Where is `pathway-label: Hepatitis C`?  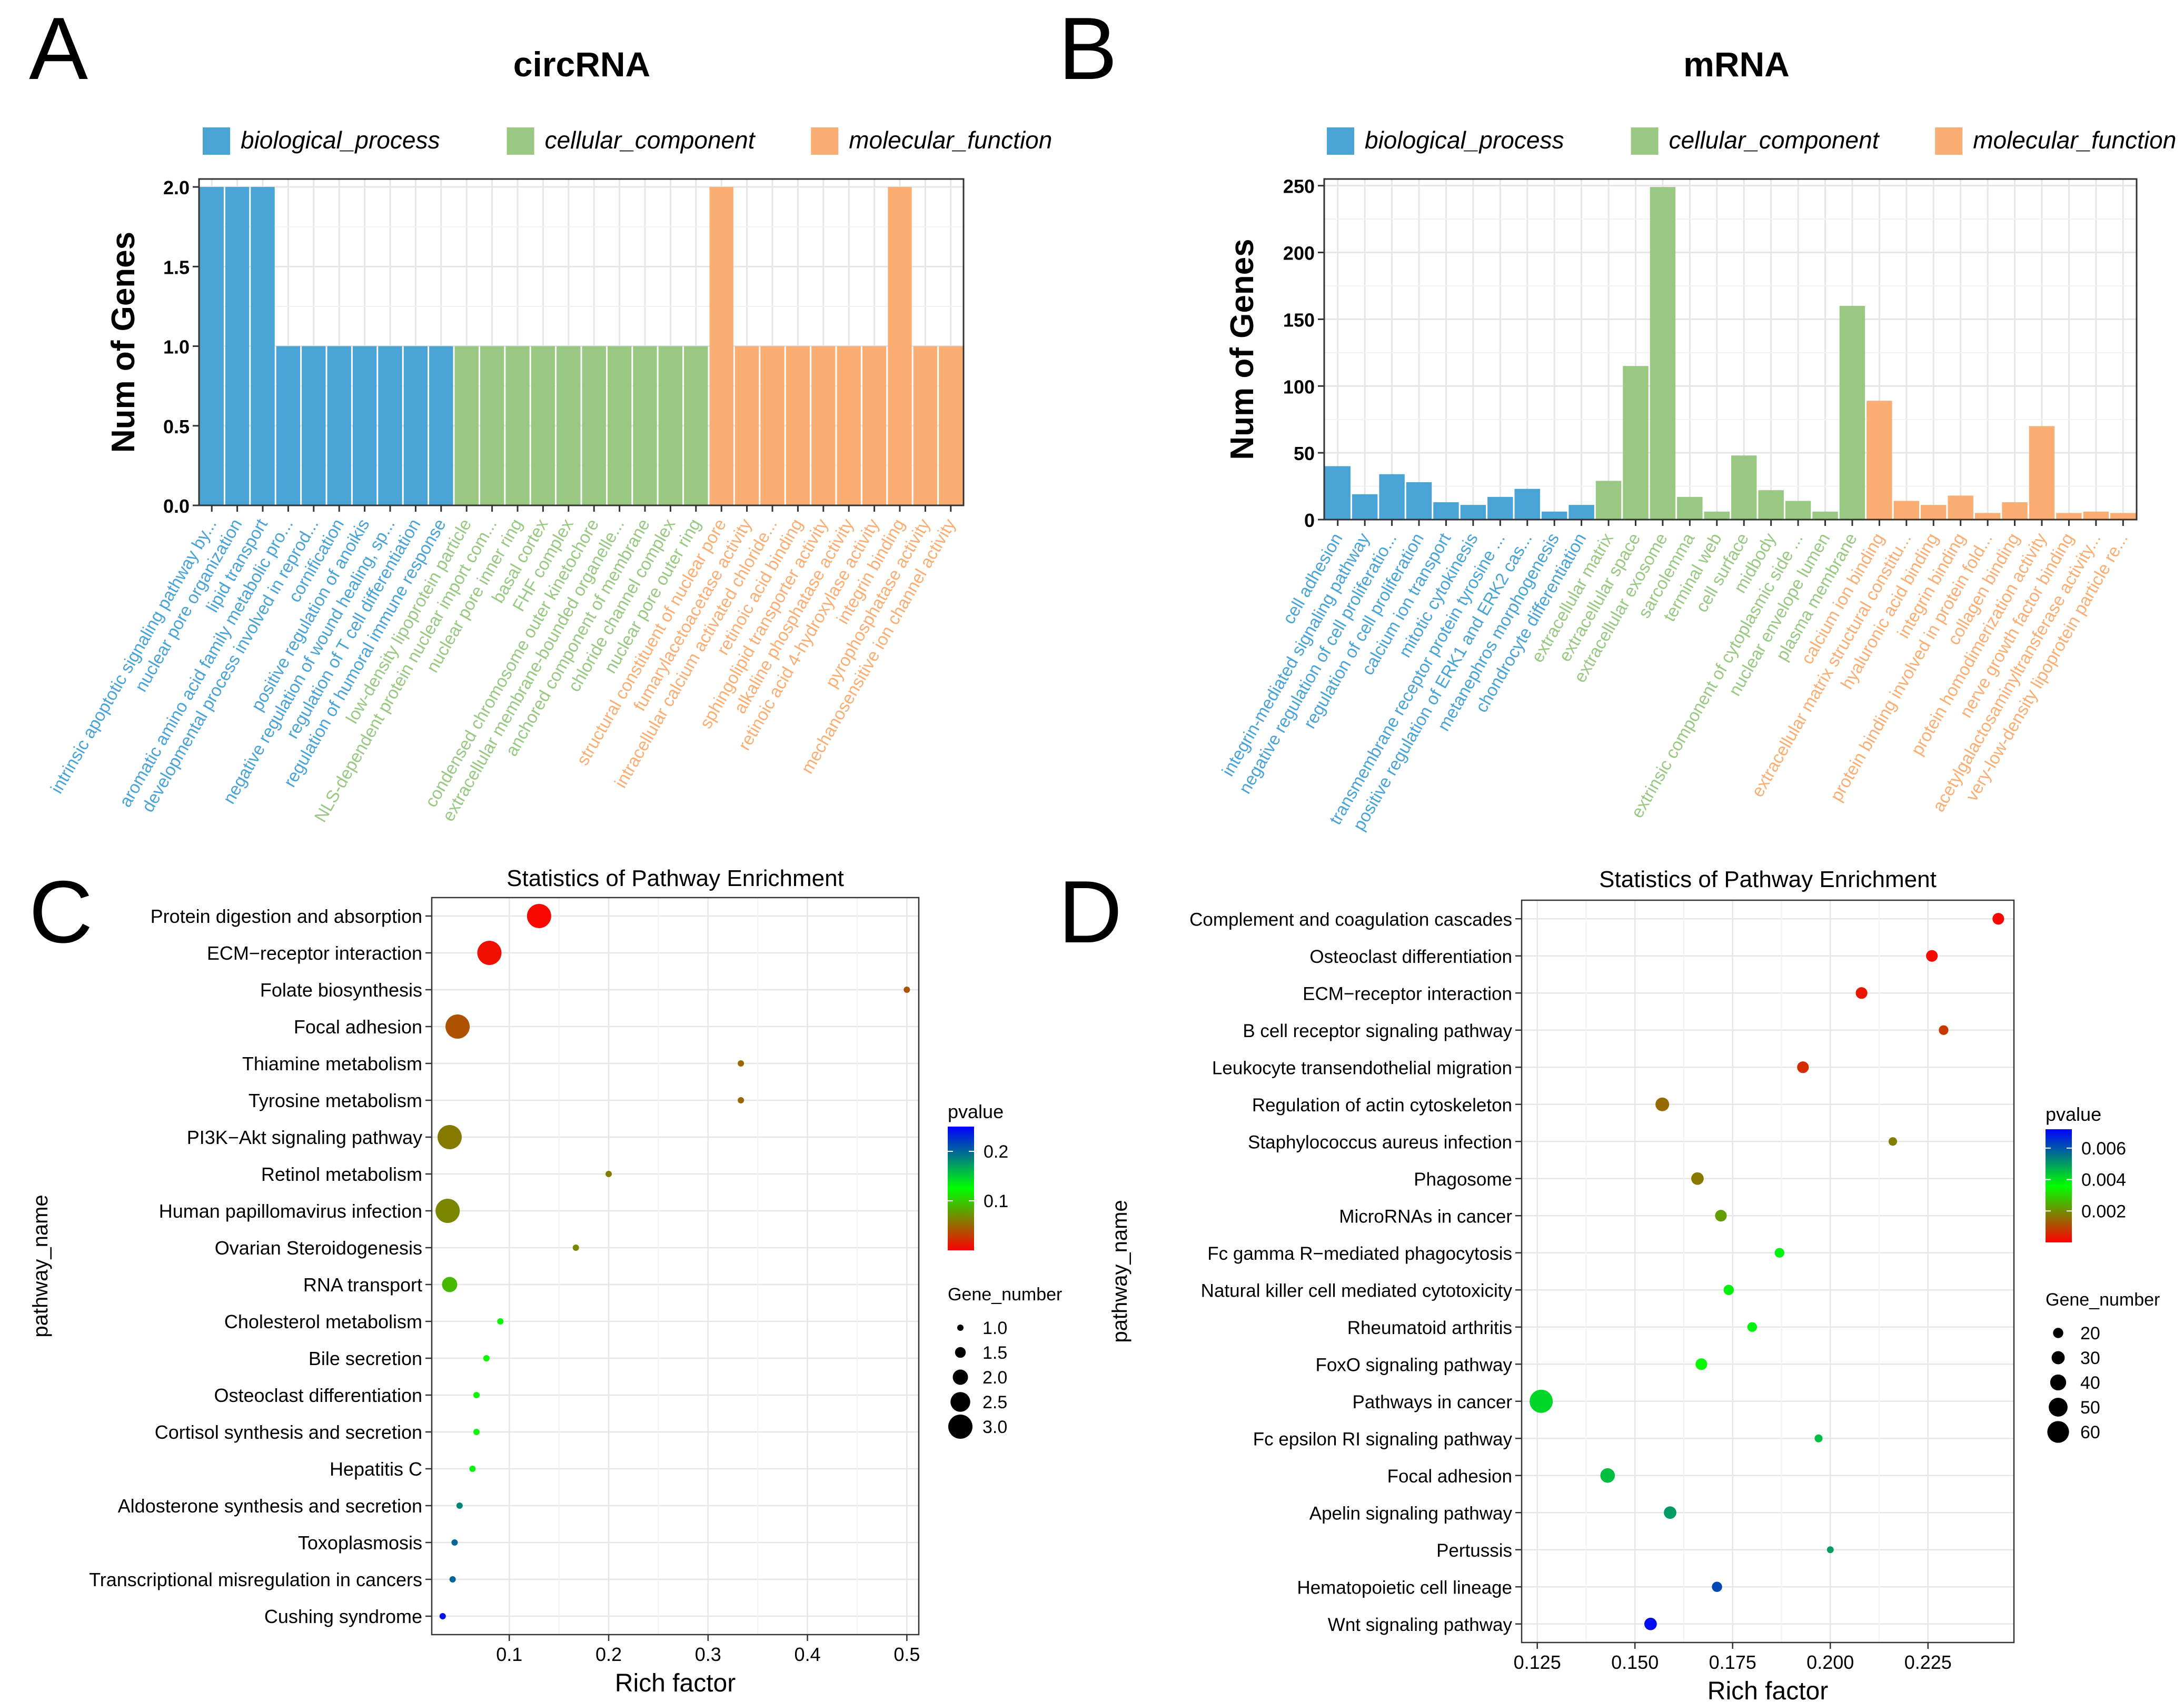 pathway-label: Hepatitis C is located at coordinates (376, 1469).